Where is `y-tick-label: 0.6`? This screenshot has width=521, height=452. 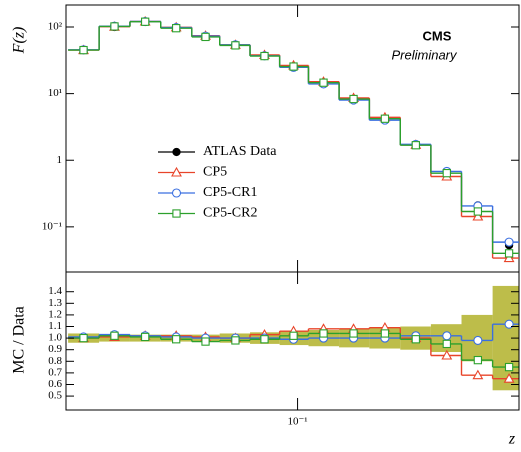
y-tick-label: 0.6 is located at coordinates (55, 384).